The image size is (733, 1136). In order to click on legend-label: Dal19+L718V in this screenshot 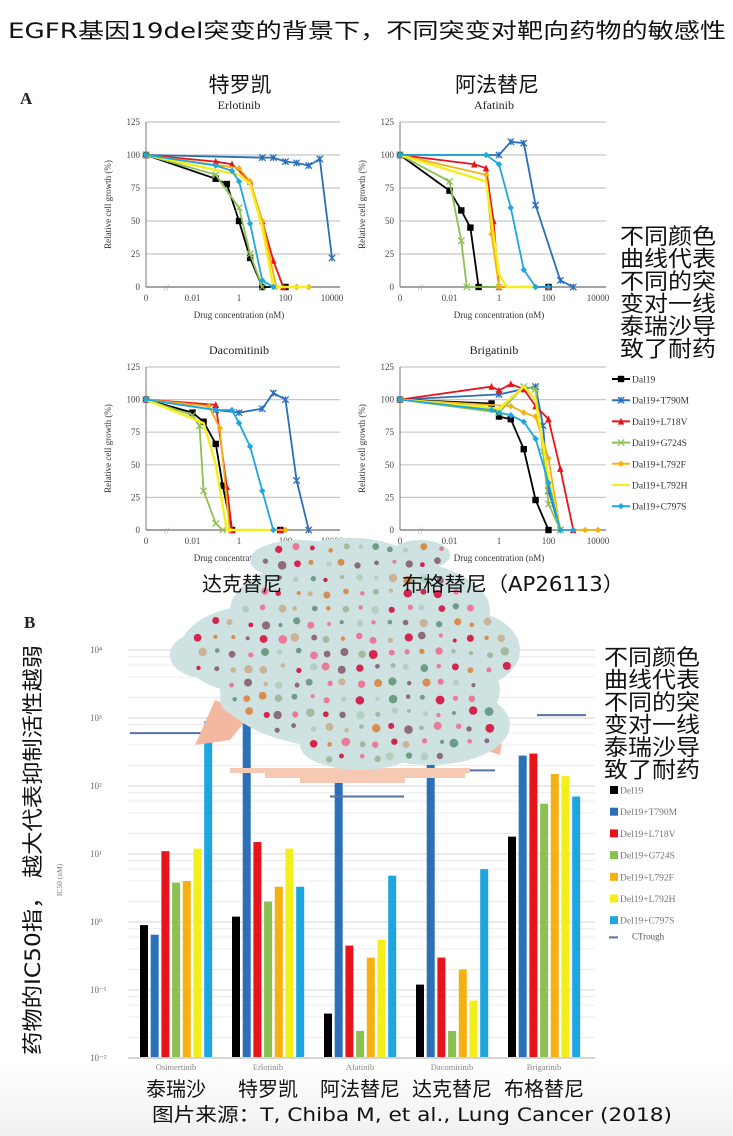, I will do `click(660, 423)`.